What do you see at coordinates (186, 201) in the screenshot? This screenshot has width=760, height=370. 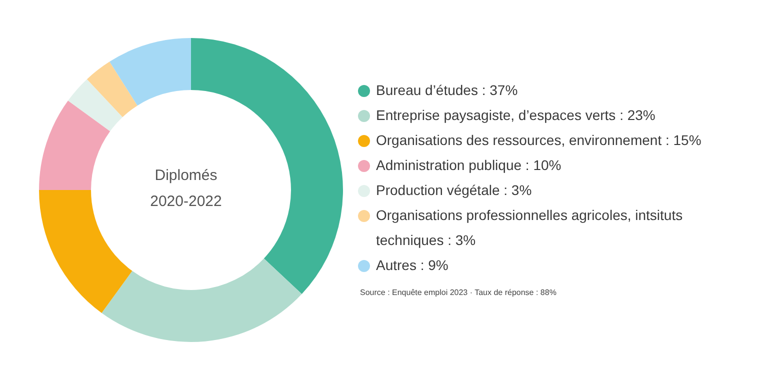 I see `text: 2020-2022` at bounding box center [186, 201].